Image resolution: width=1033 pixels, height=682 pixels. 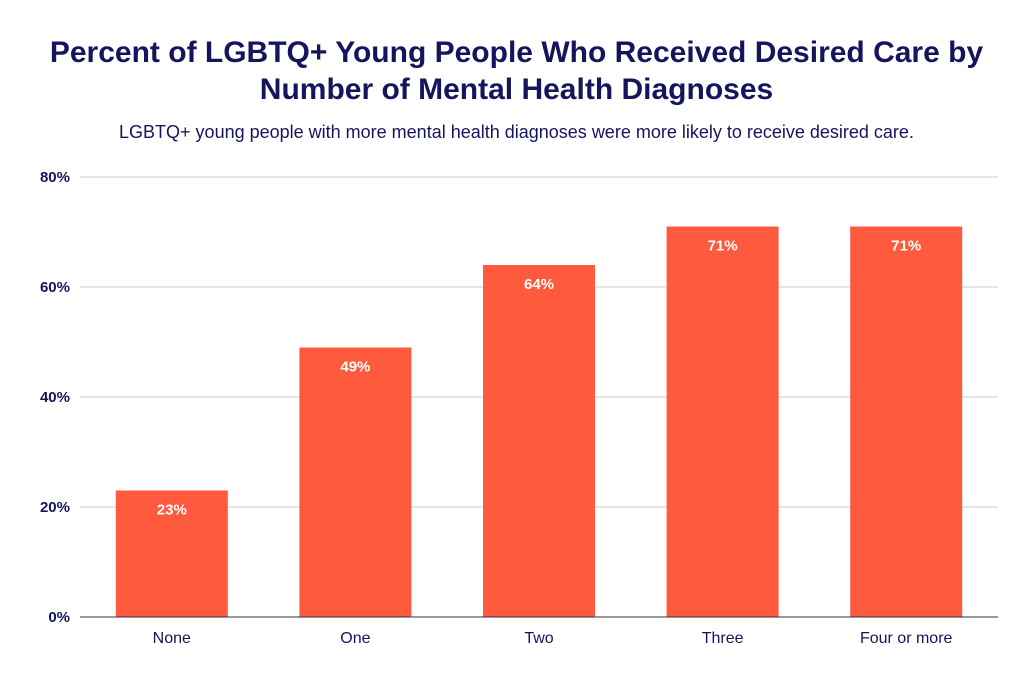 I want to click on bar-none, so click(x=171, y=553).